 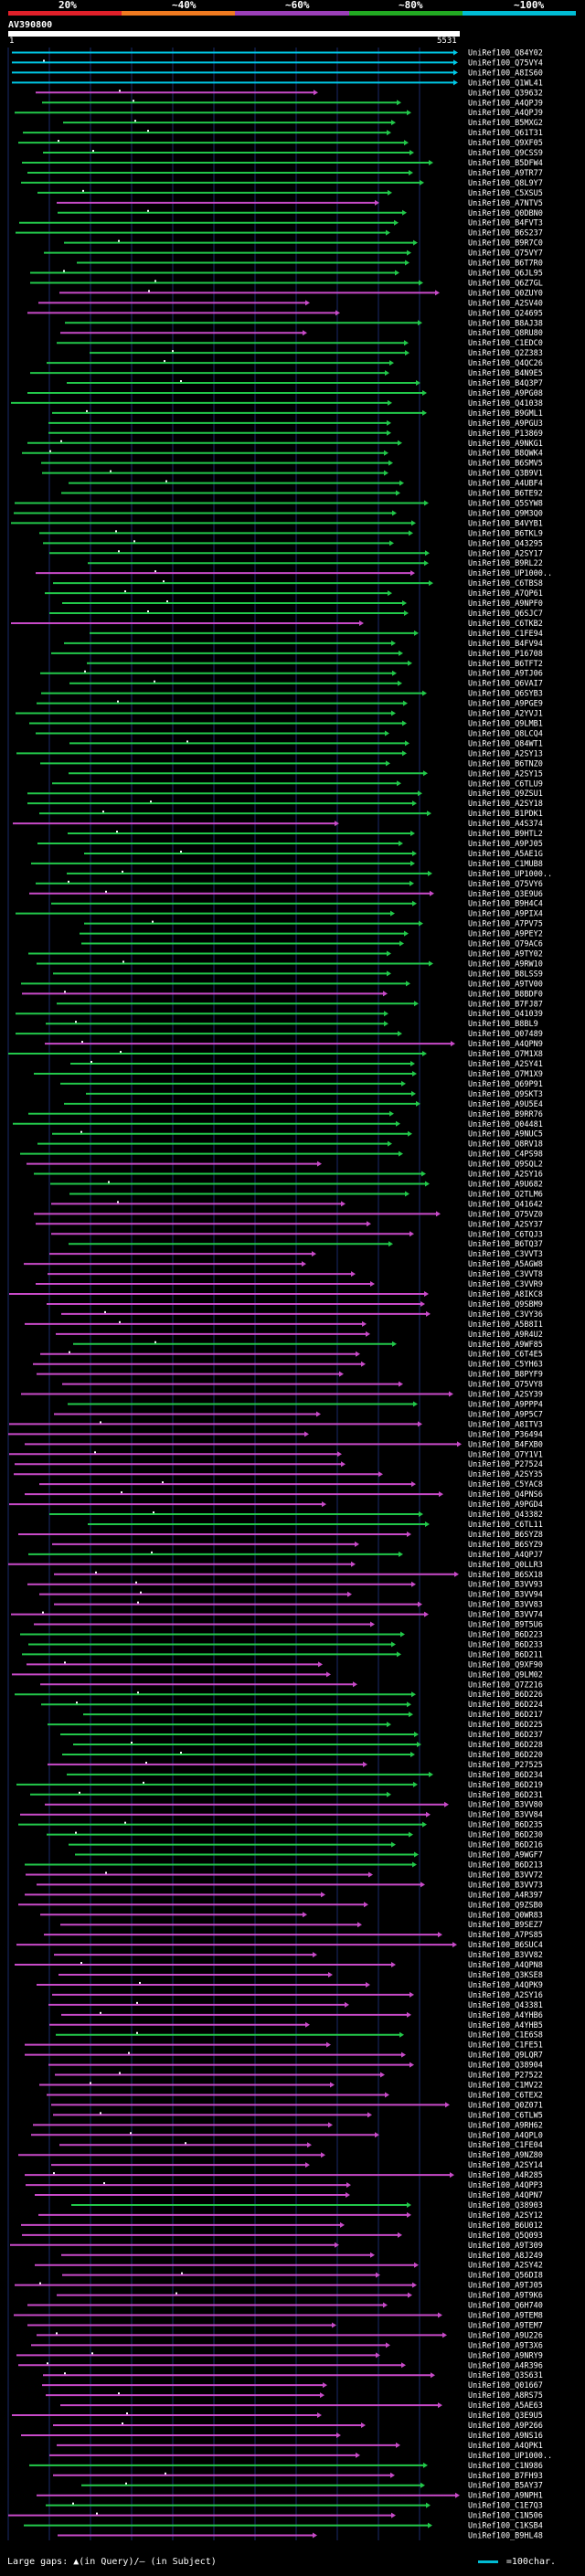 What do you see at coordinates (506, 1995) in the screenshot?
I see `hit-label: UniRef100_A2SY16` at bounding box center [506, 1995].